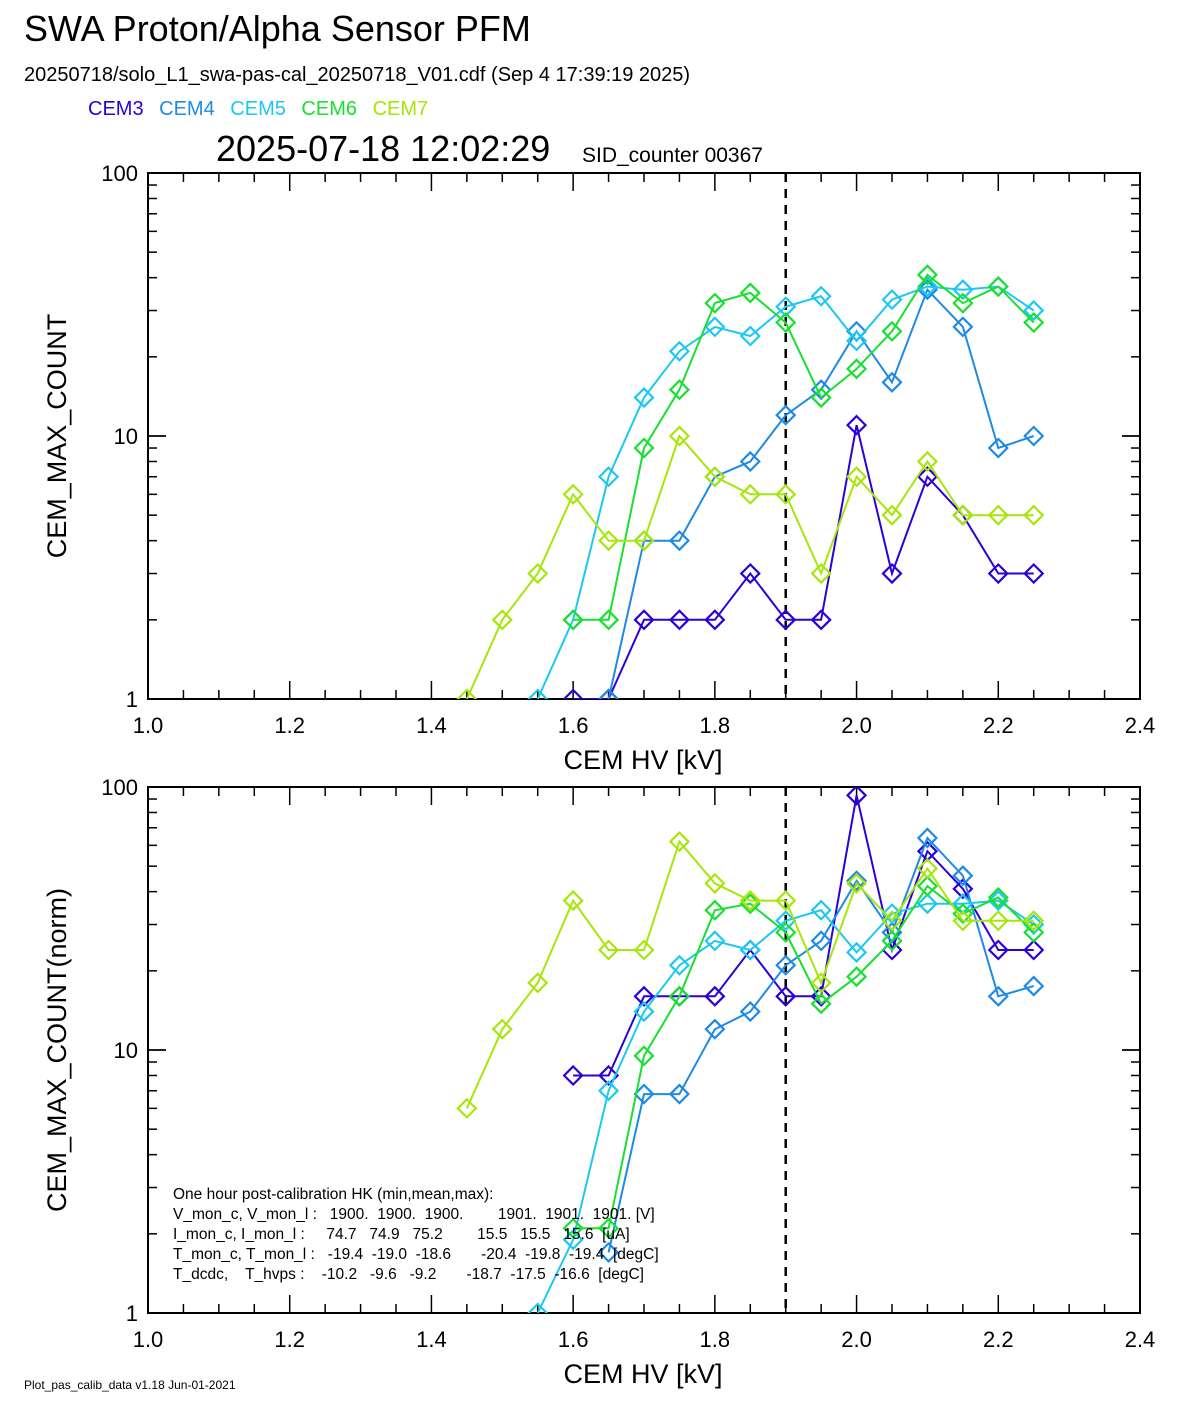 This screenshot has height=1411, width=1201. I want to click on legend-cem4: CEM4, so click(187, 109).